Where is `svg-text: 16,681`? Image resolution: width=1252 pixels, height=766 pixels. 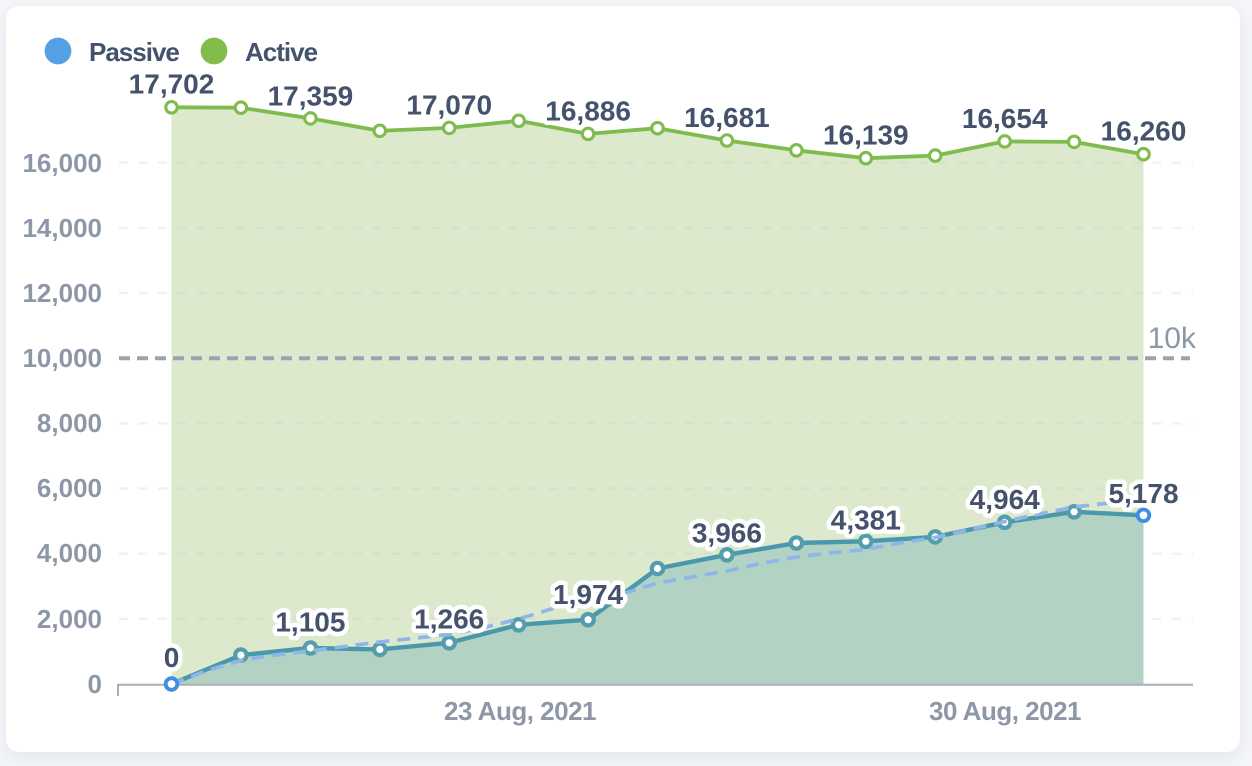
svg-text: 16,681 is located at coordinates (727, 117).